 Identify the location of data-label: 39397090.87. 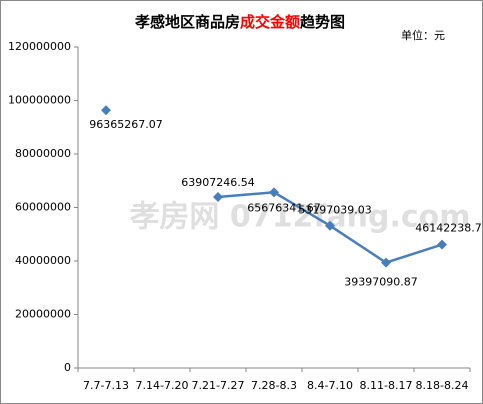
(380, 282).